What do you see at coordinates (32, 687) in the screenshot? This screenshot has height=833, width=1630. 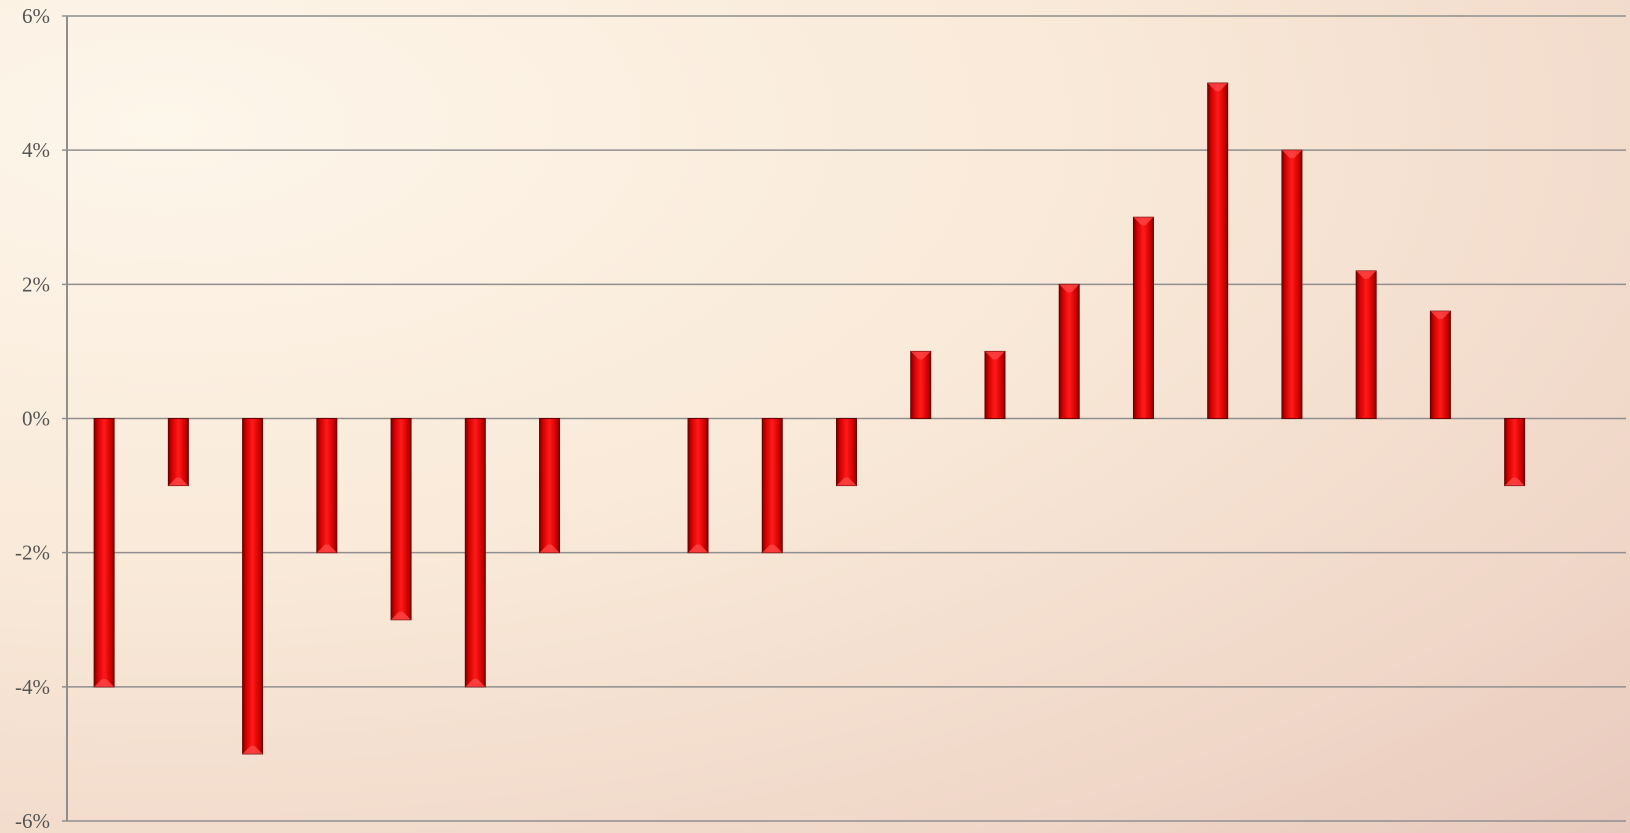 I see `y-tick-label: -4%` at bounding box center [32, 687].